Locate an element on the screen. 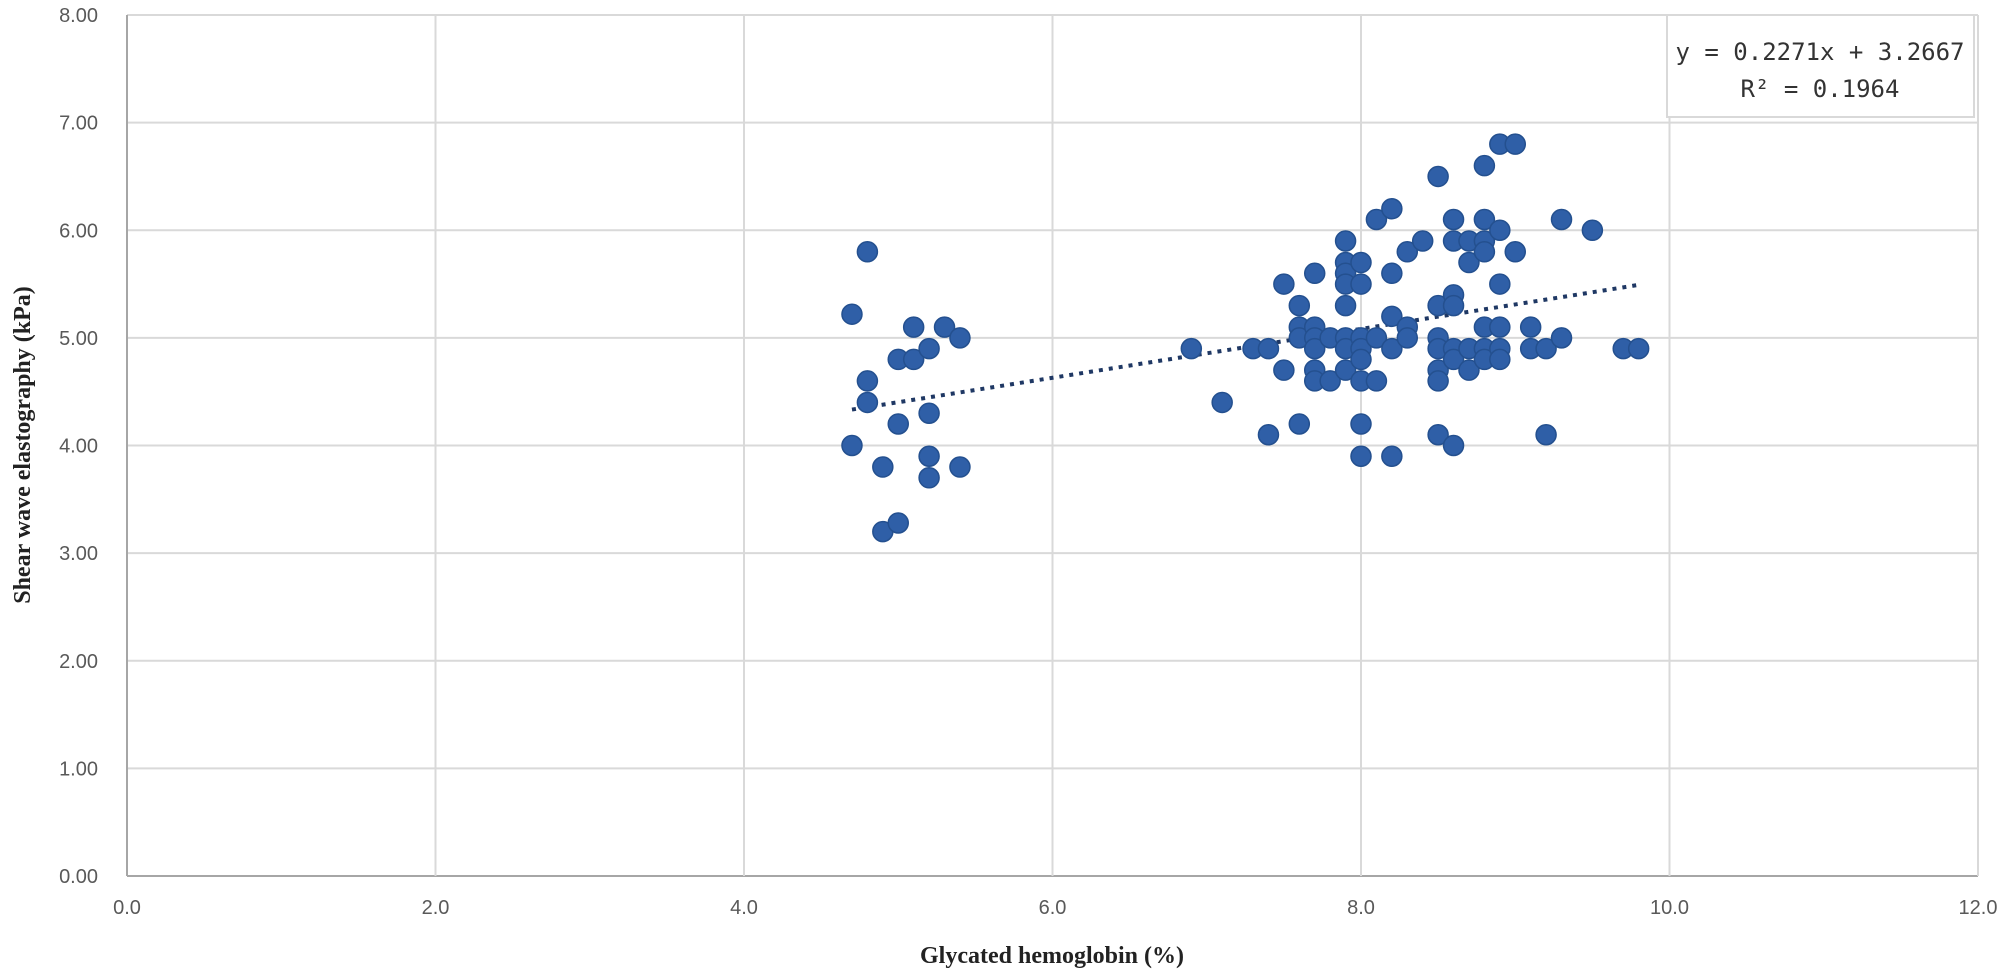  x-tick-label: 2.0 is located at coordinates (436, 908).